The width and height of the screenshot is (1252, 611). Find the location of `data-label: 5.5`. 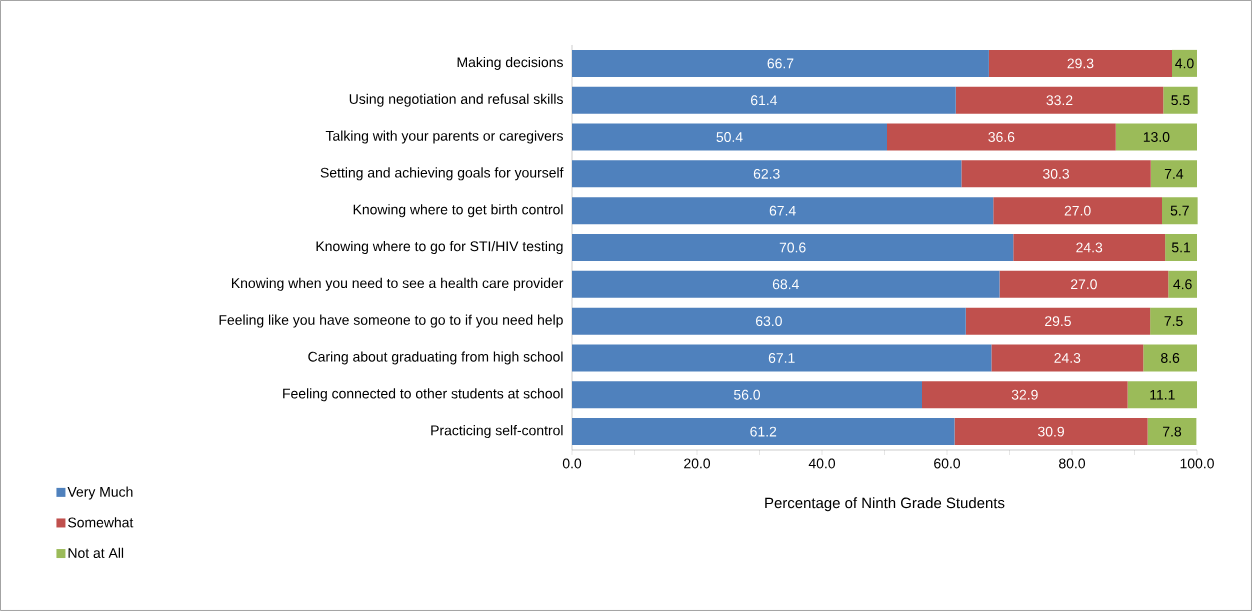

data-label: 5.5 is located at coordinates (1180, 100).